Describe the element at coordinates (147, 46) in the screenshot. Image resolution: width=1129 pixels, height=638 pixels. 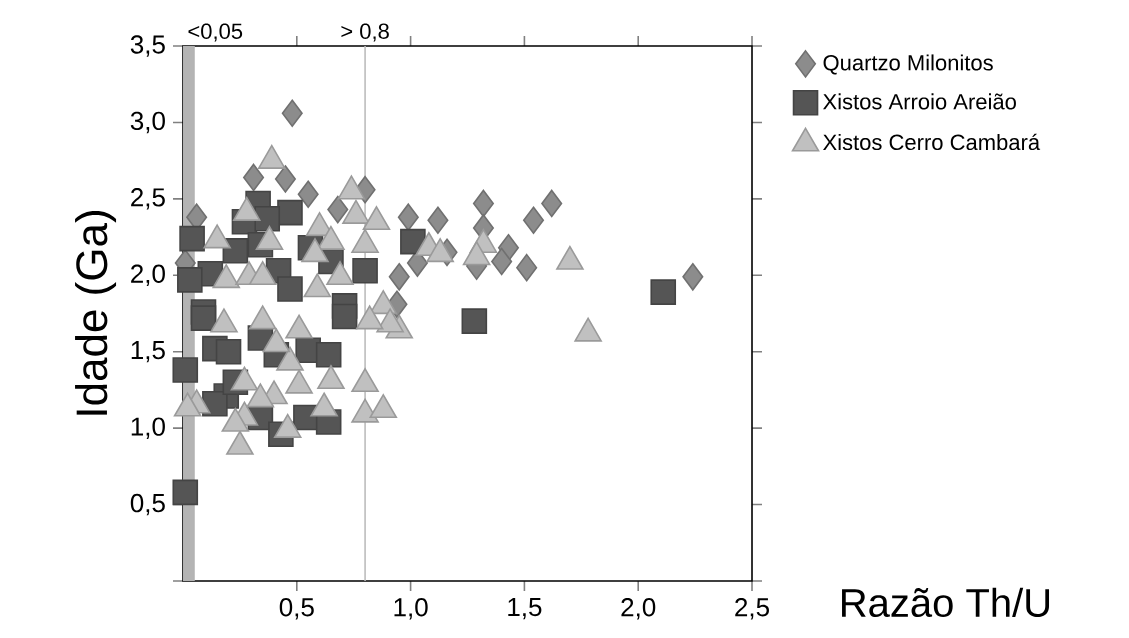
I see `y-tick-label: 3,5` at that location.